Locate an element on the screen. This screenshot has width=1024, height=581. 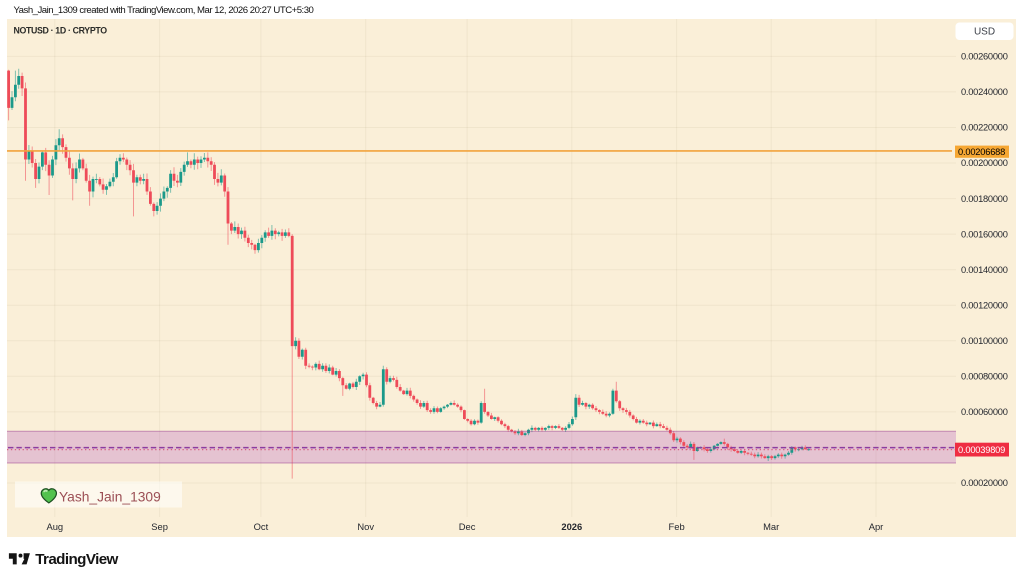
svg-text: 0.00060000 is located at coordinates (984, 412).